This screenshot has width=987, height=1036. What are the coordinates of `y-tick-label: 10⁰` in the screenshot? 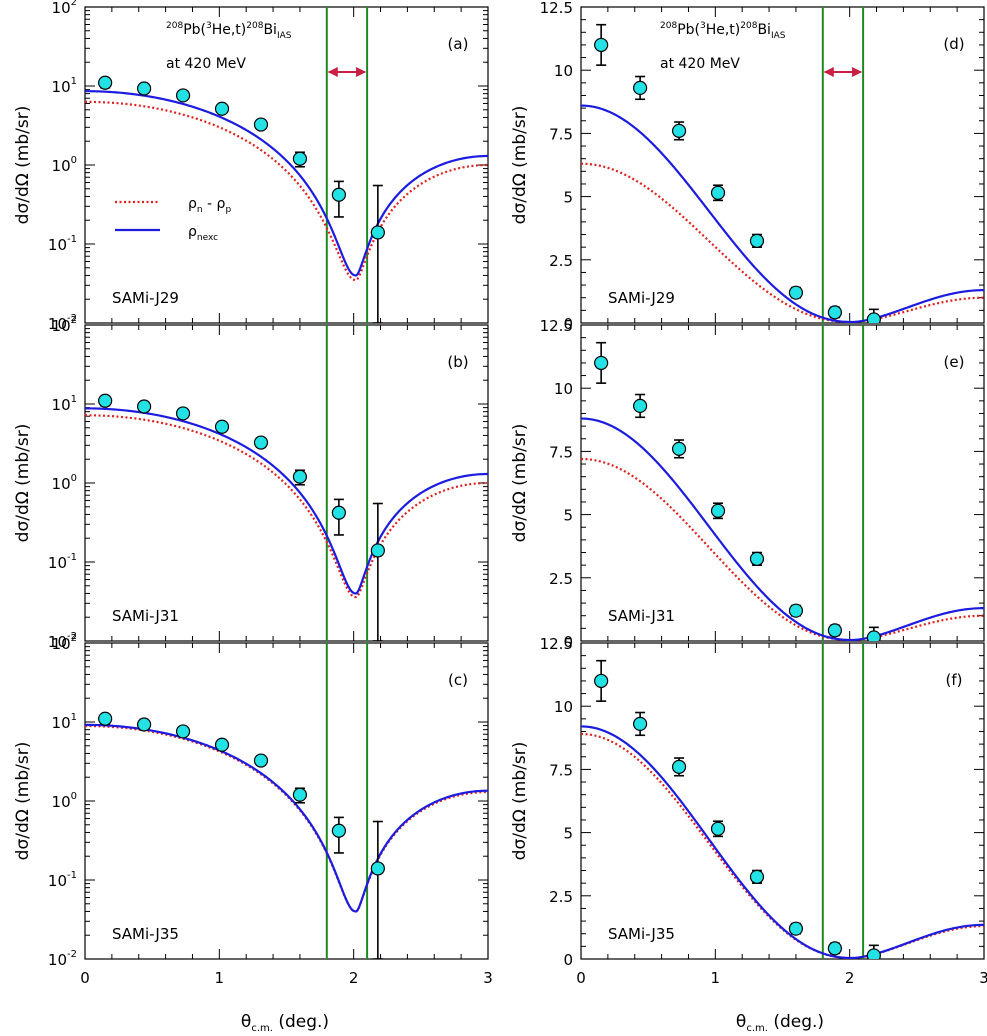 It's located at (64, 165).